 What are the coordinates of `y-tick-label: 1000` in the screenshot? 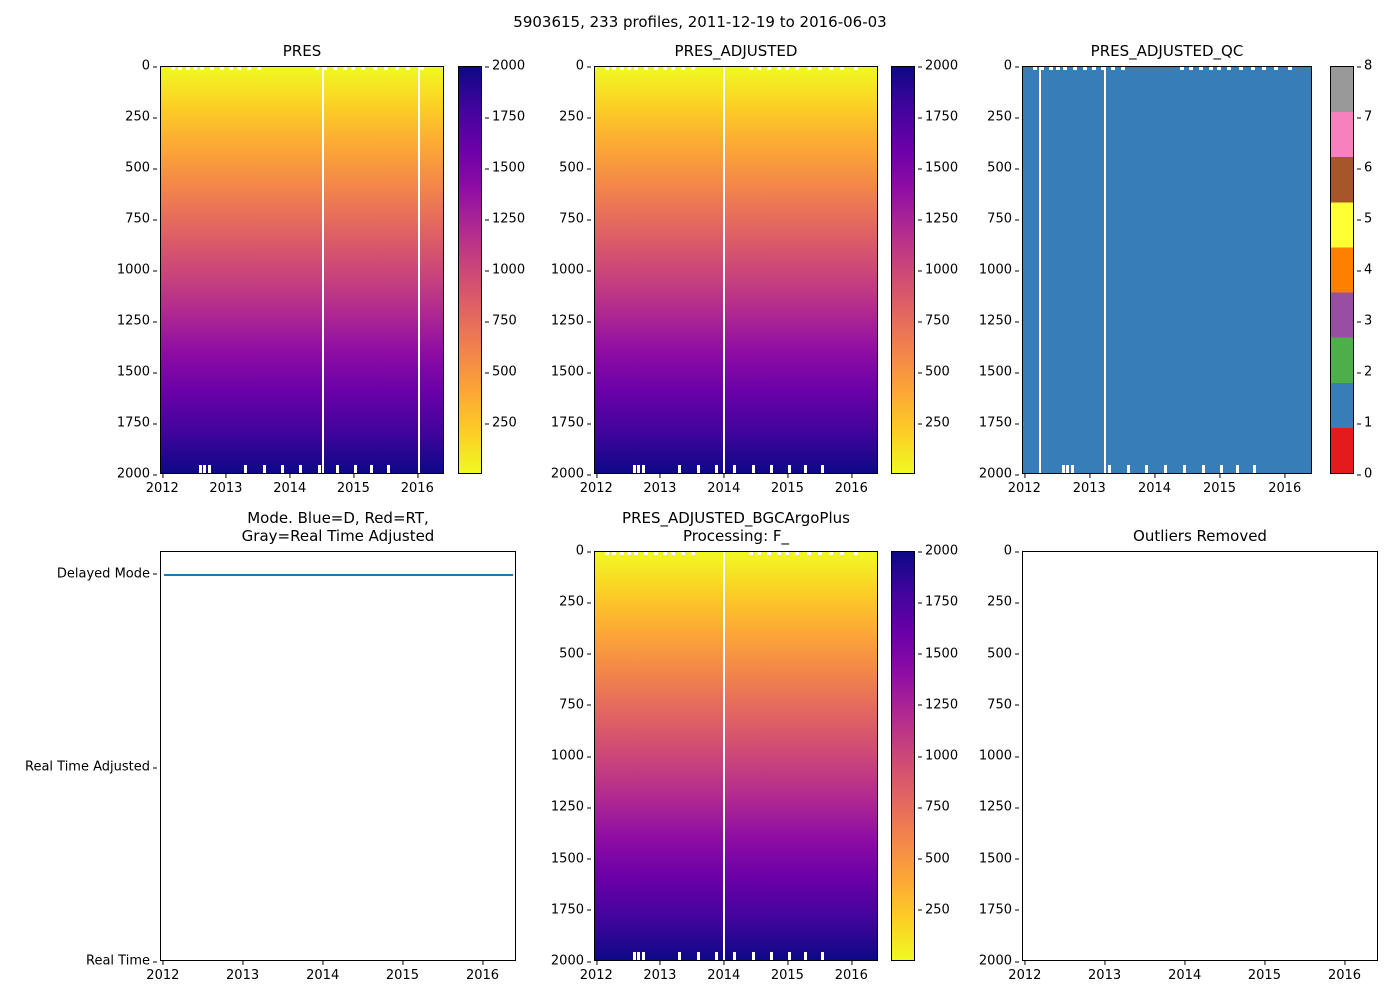 It's located at (572, 270).